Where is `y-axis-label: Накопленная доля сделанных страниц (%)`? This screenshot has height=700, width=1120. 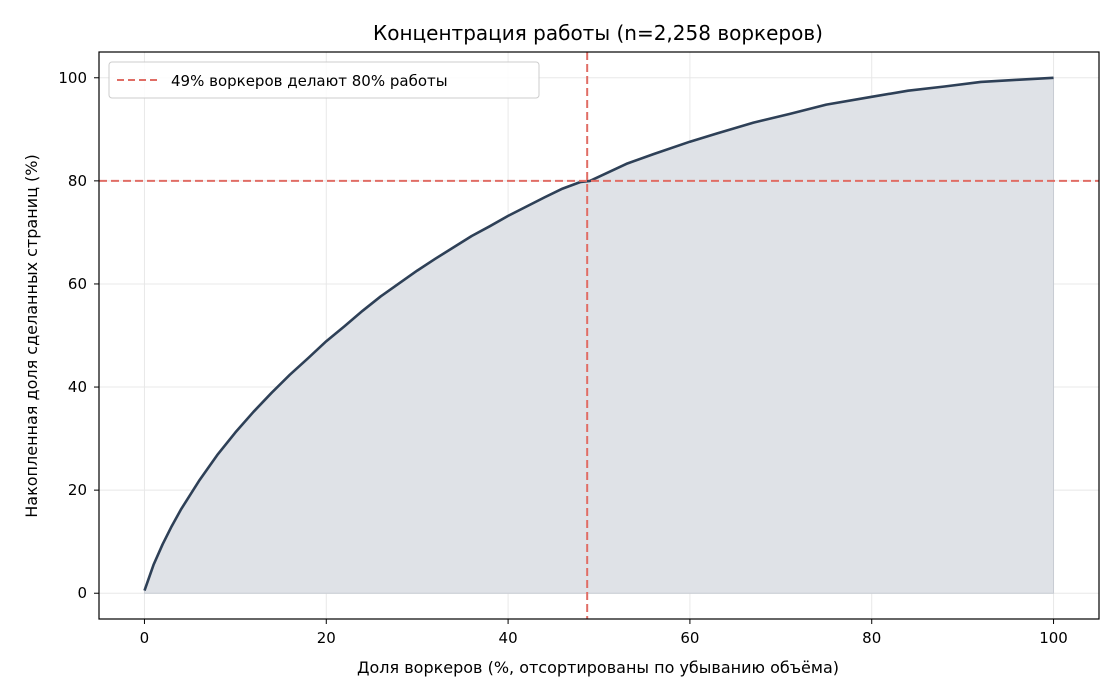
y-axis-label: Накопленная доля сделанных страниц (%) is located at coordinates (31, 336).